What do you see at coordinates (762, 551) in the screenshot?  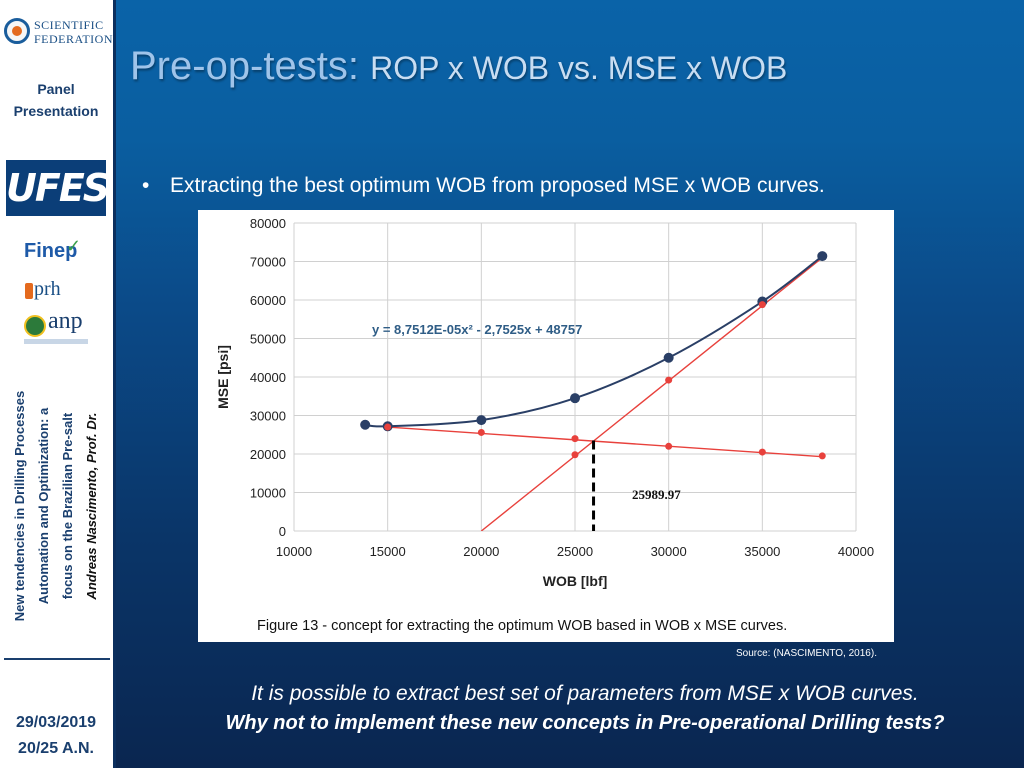 I see `x-tick-label: 35000` at bounding box center [762, 551].